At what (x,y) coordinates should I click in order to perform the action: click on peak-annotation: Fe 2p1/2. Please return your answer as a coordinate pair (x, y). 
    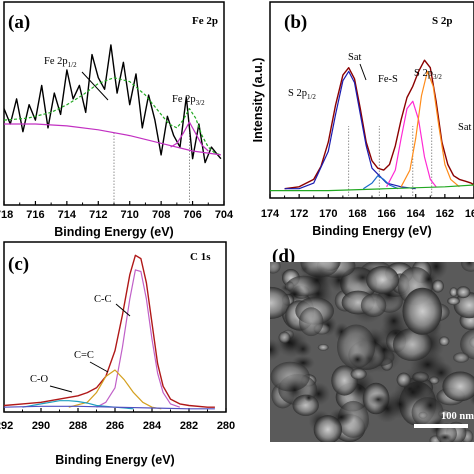
    Looking at the image, I should click on (60, 62).